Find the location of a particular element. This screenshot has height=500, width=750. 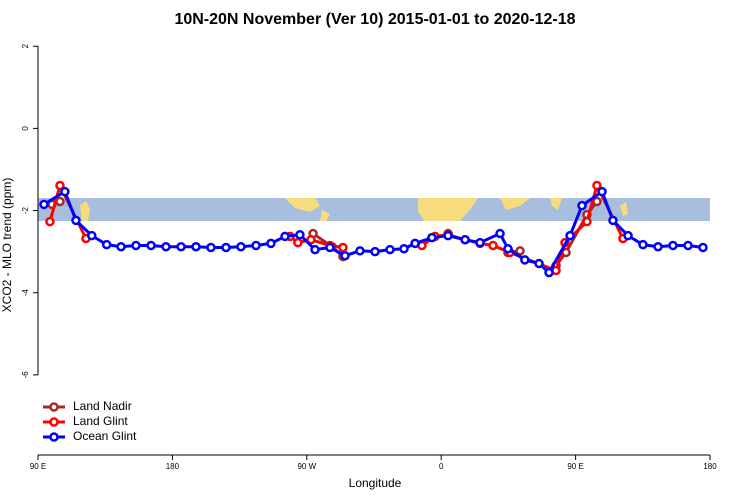

map-strip is located at coordinates (374, 209).